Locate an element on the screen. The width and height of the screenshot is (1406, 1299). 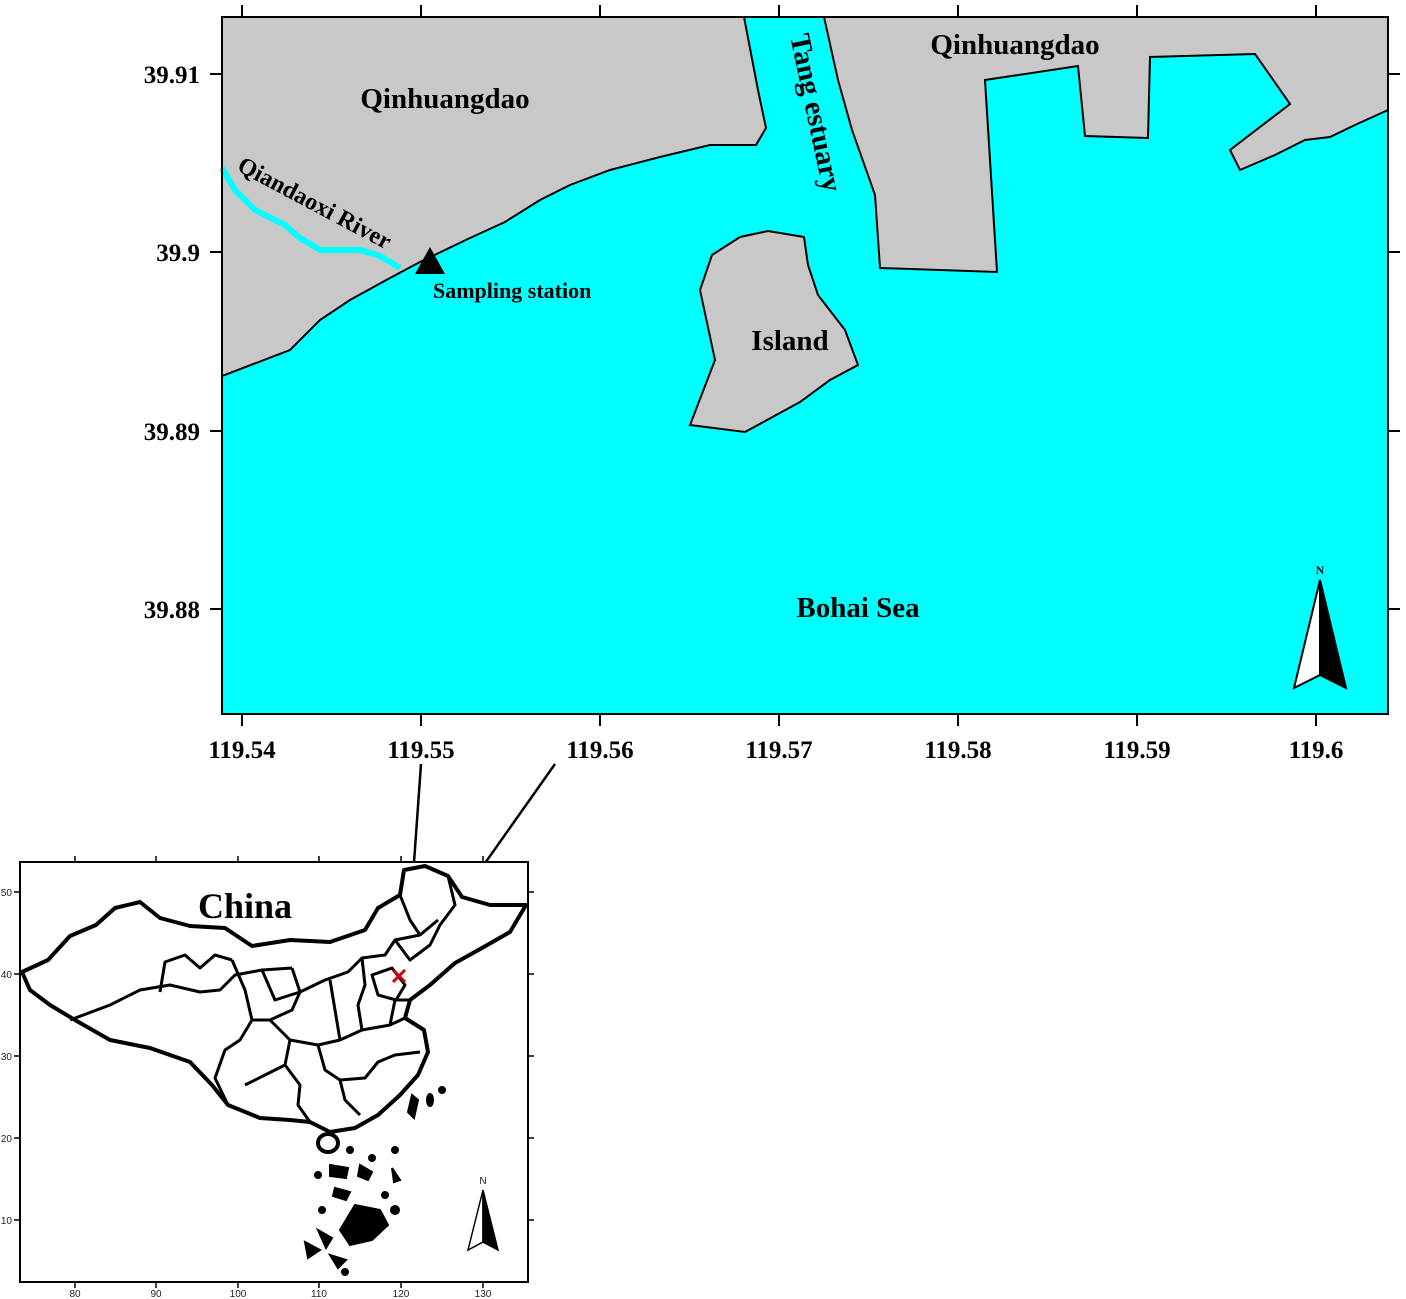
lon-label-119-59: 119.59 is located at coordinates (1136, 750).